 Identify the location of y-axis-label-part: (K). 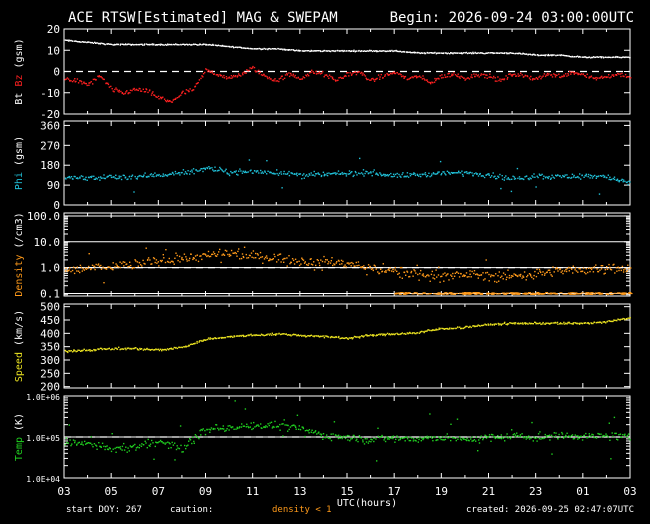
(19, 425).